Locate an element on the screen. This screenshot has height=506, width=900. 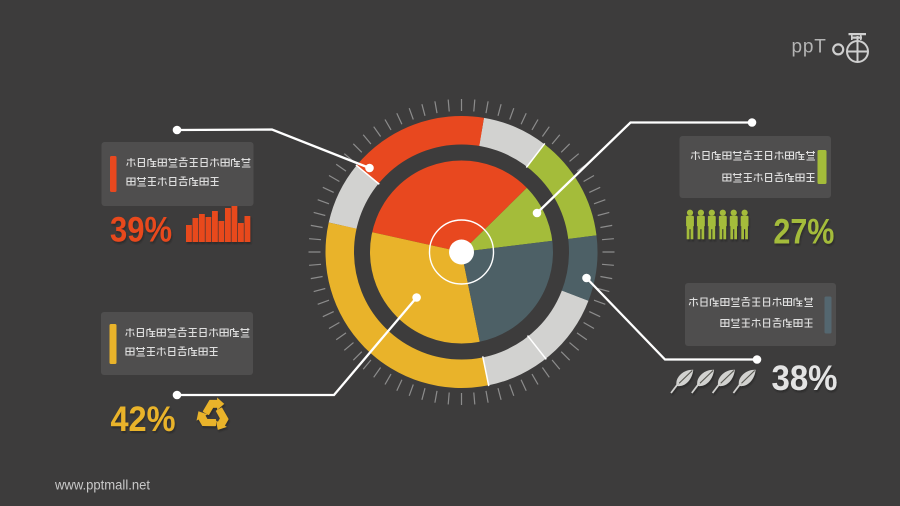
svg-text: www.pptmall.net is located at coordinates (102, 485).